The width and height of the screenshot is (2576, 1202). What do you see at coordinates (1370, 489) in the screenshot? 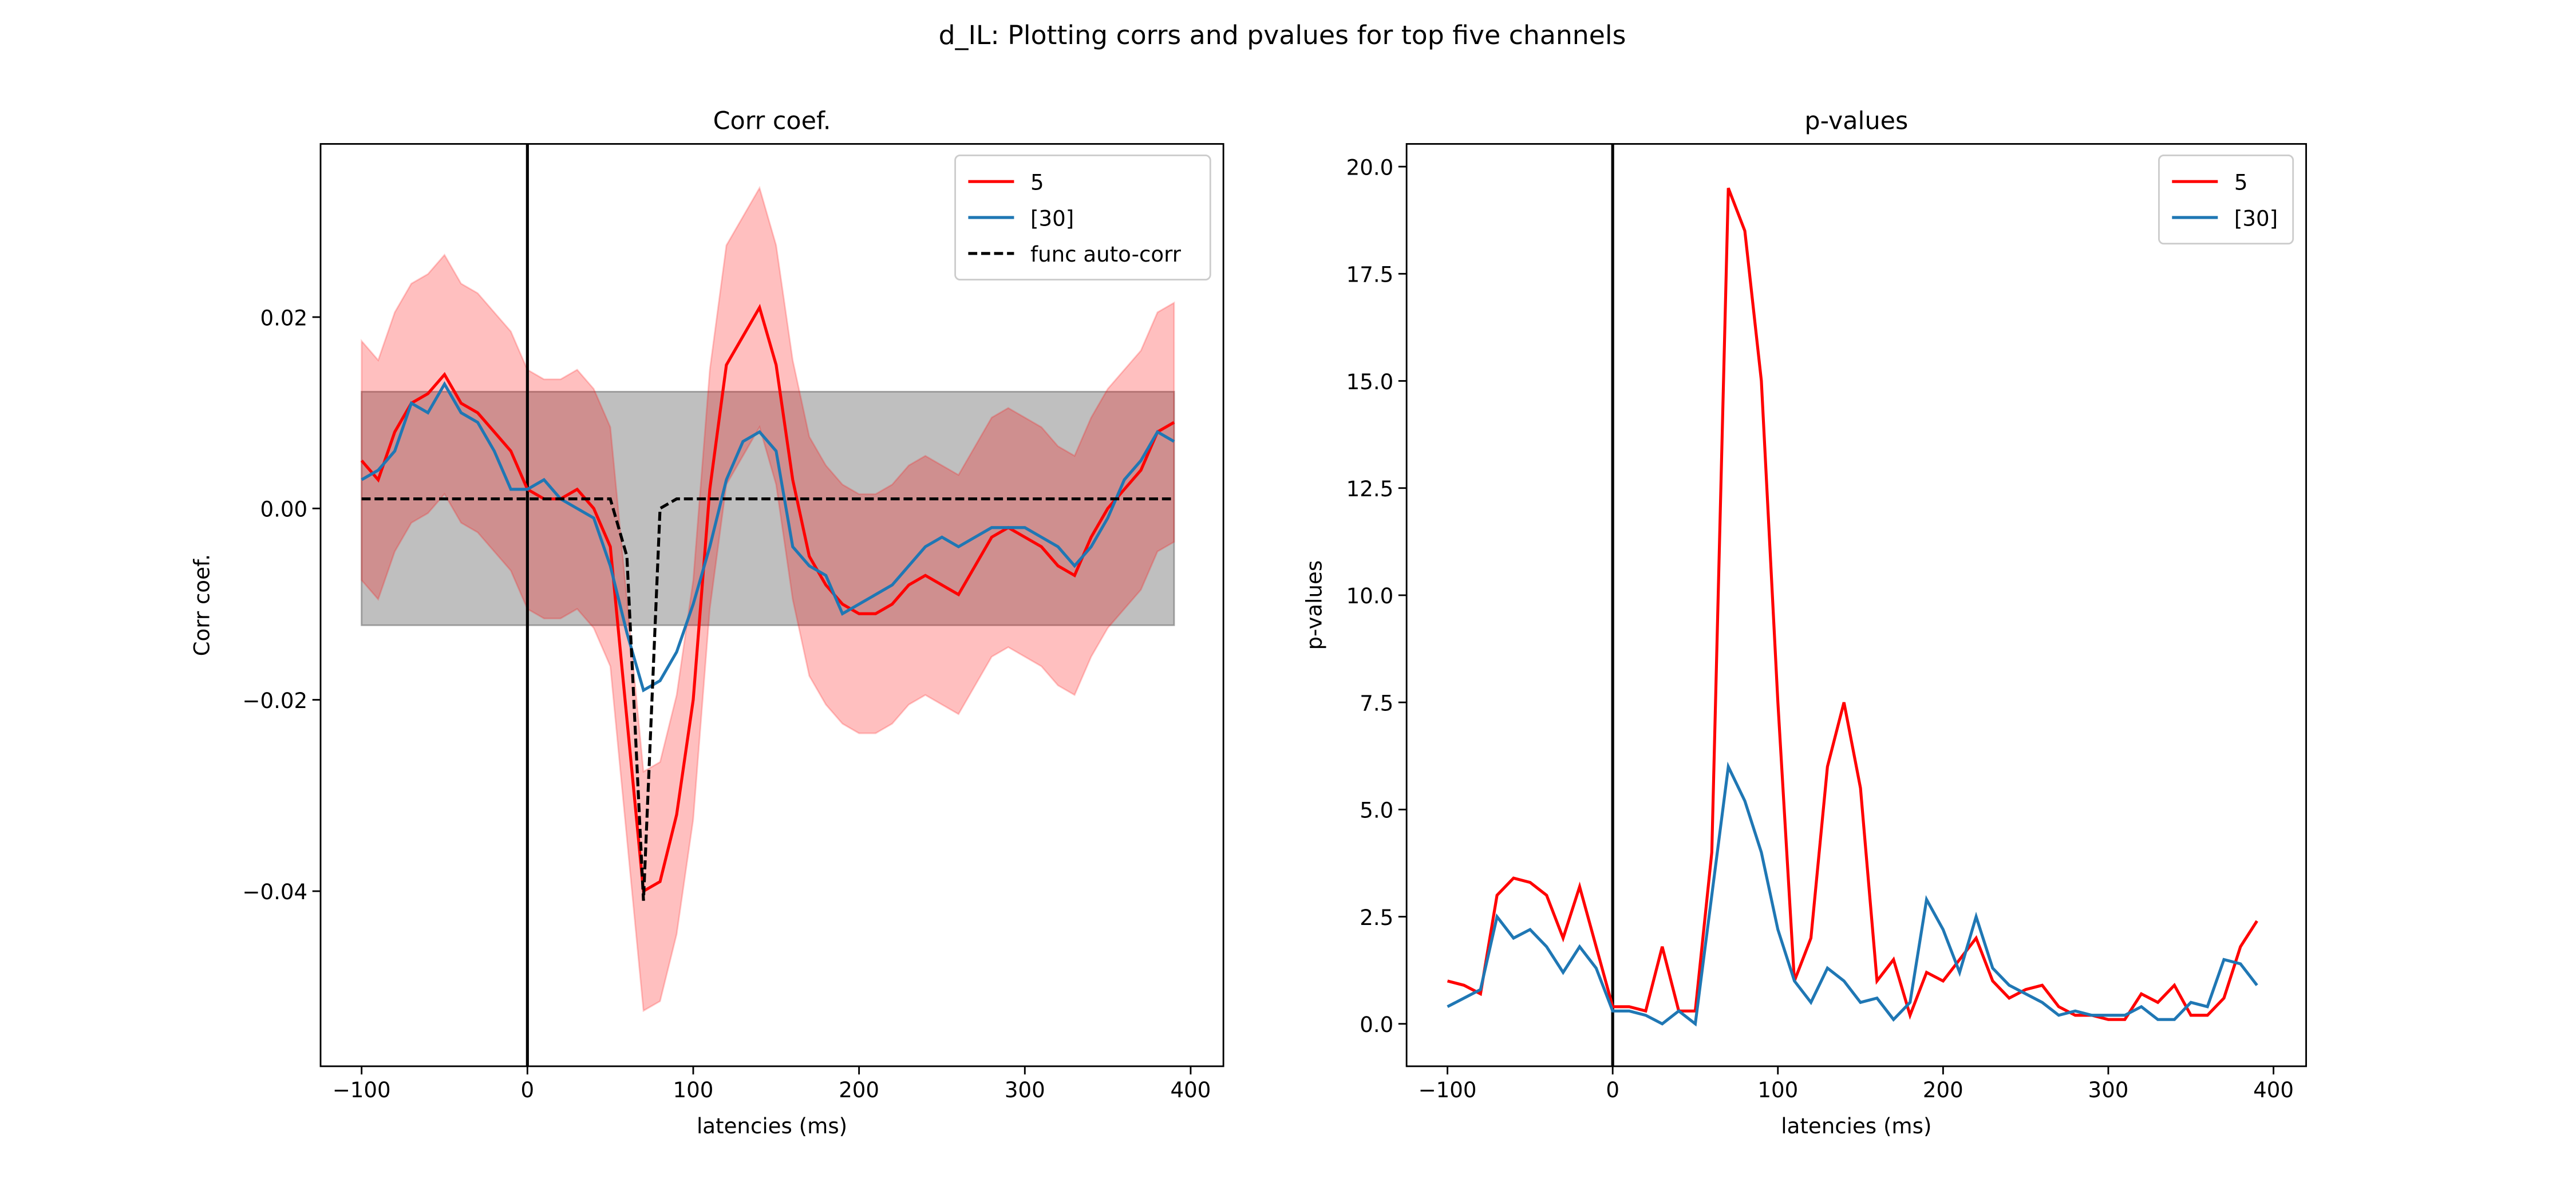
I see `y-tick-label: 12.5` at bounding box center [1370, 489].